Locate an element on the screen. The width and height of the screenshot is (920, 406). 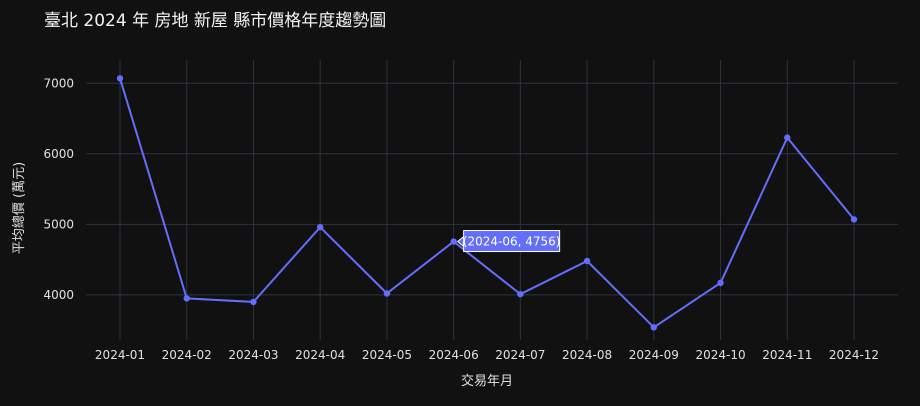
x-tick-label: 2024-08 is located at coordinates (587, 355).